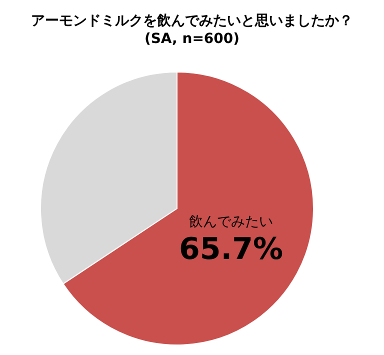 Image resolution: width=384 pixels, height=355 pixels. What do you see at coordinates (192, 39) in the screenshot?
I see `chart-subtitle: (SA, n=600)` at bounding box center [192, 39].